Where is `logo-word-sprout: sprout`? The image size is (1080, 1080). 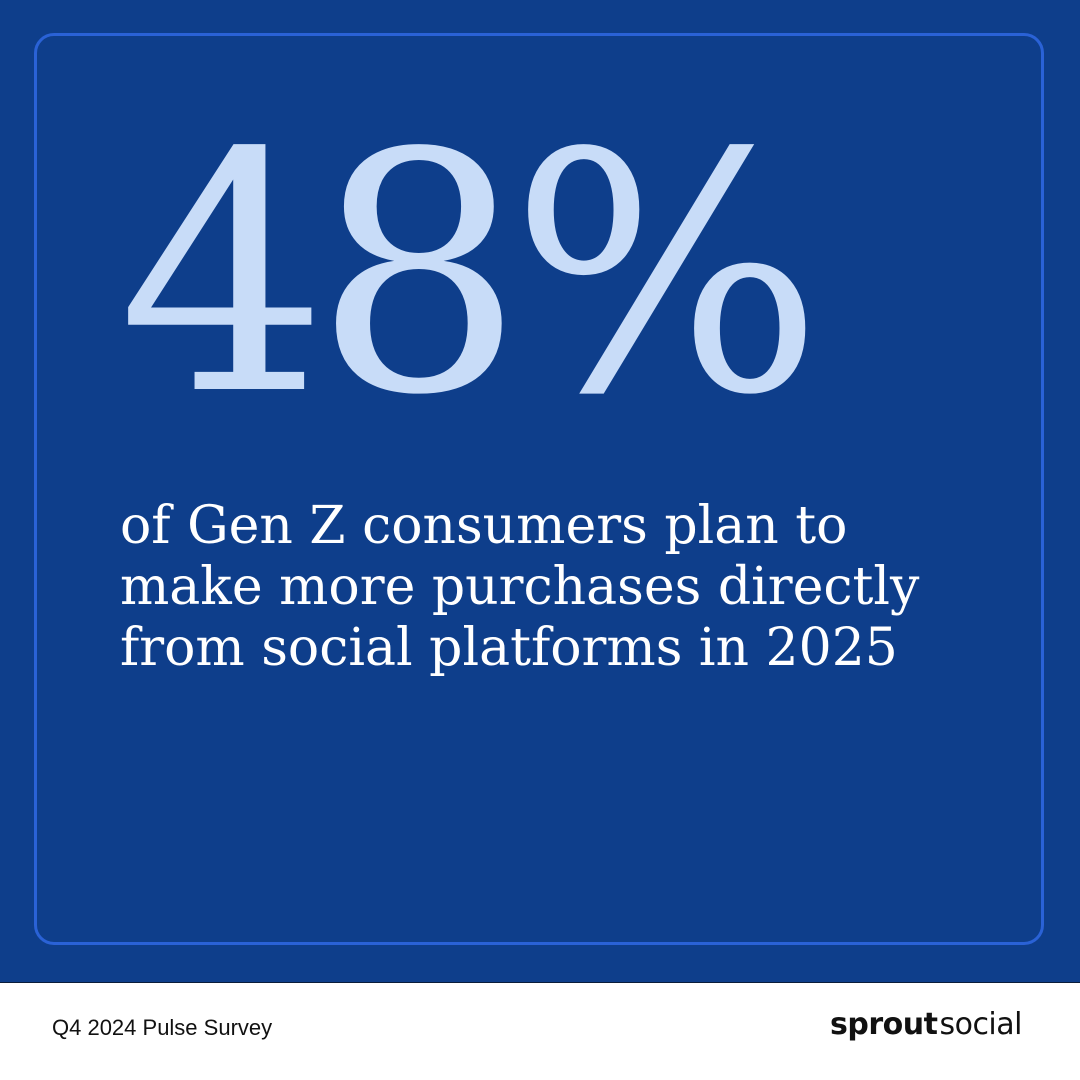
logo-word-sprout: sprout is located at coordinates (884, 1024).